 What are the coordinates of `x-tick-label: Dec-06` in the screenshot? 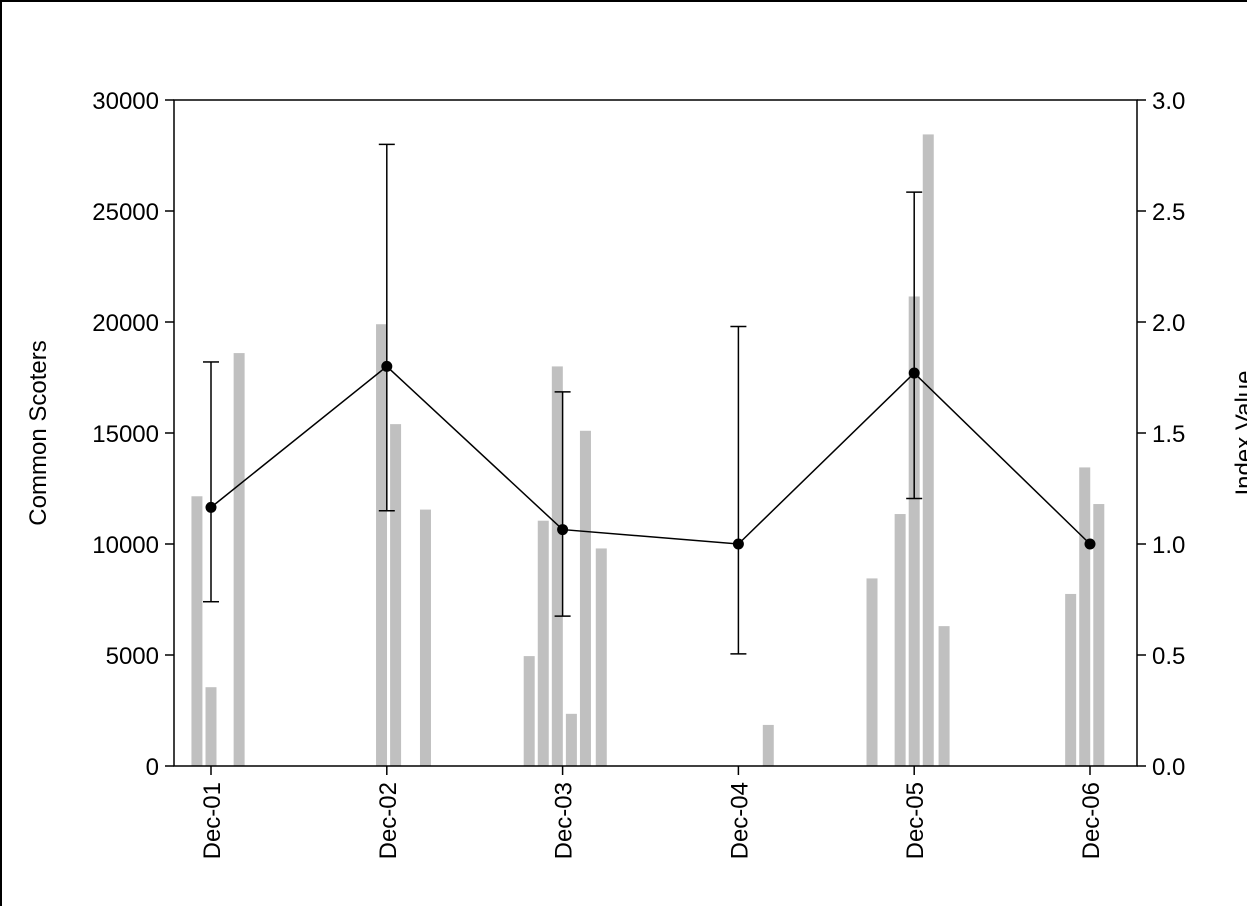 It's located at (1091, 820).